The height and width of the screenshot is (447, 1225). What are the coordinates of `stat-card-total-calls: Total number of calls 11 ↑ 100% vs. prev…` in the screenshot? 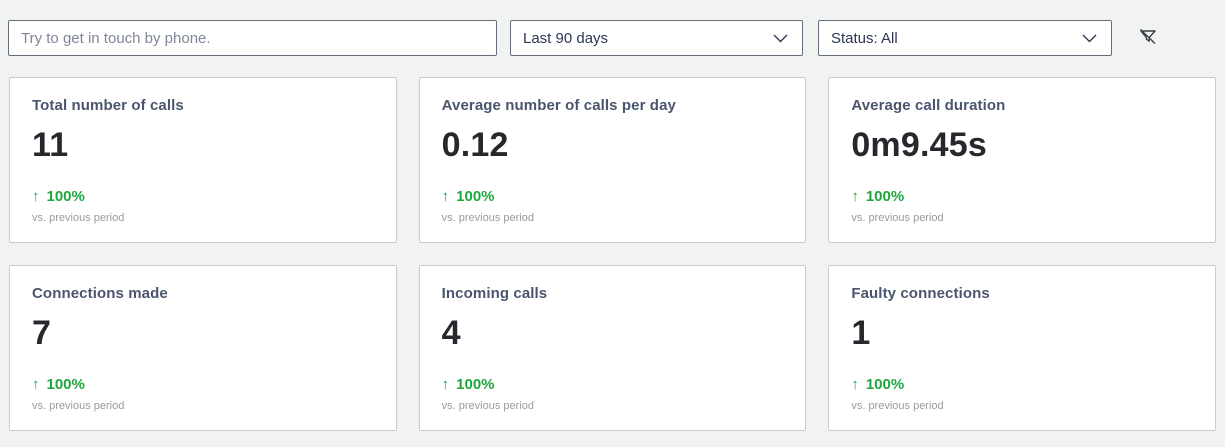 It's located at (203, 160).